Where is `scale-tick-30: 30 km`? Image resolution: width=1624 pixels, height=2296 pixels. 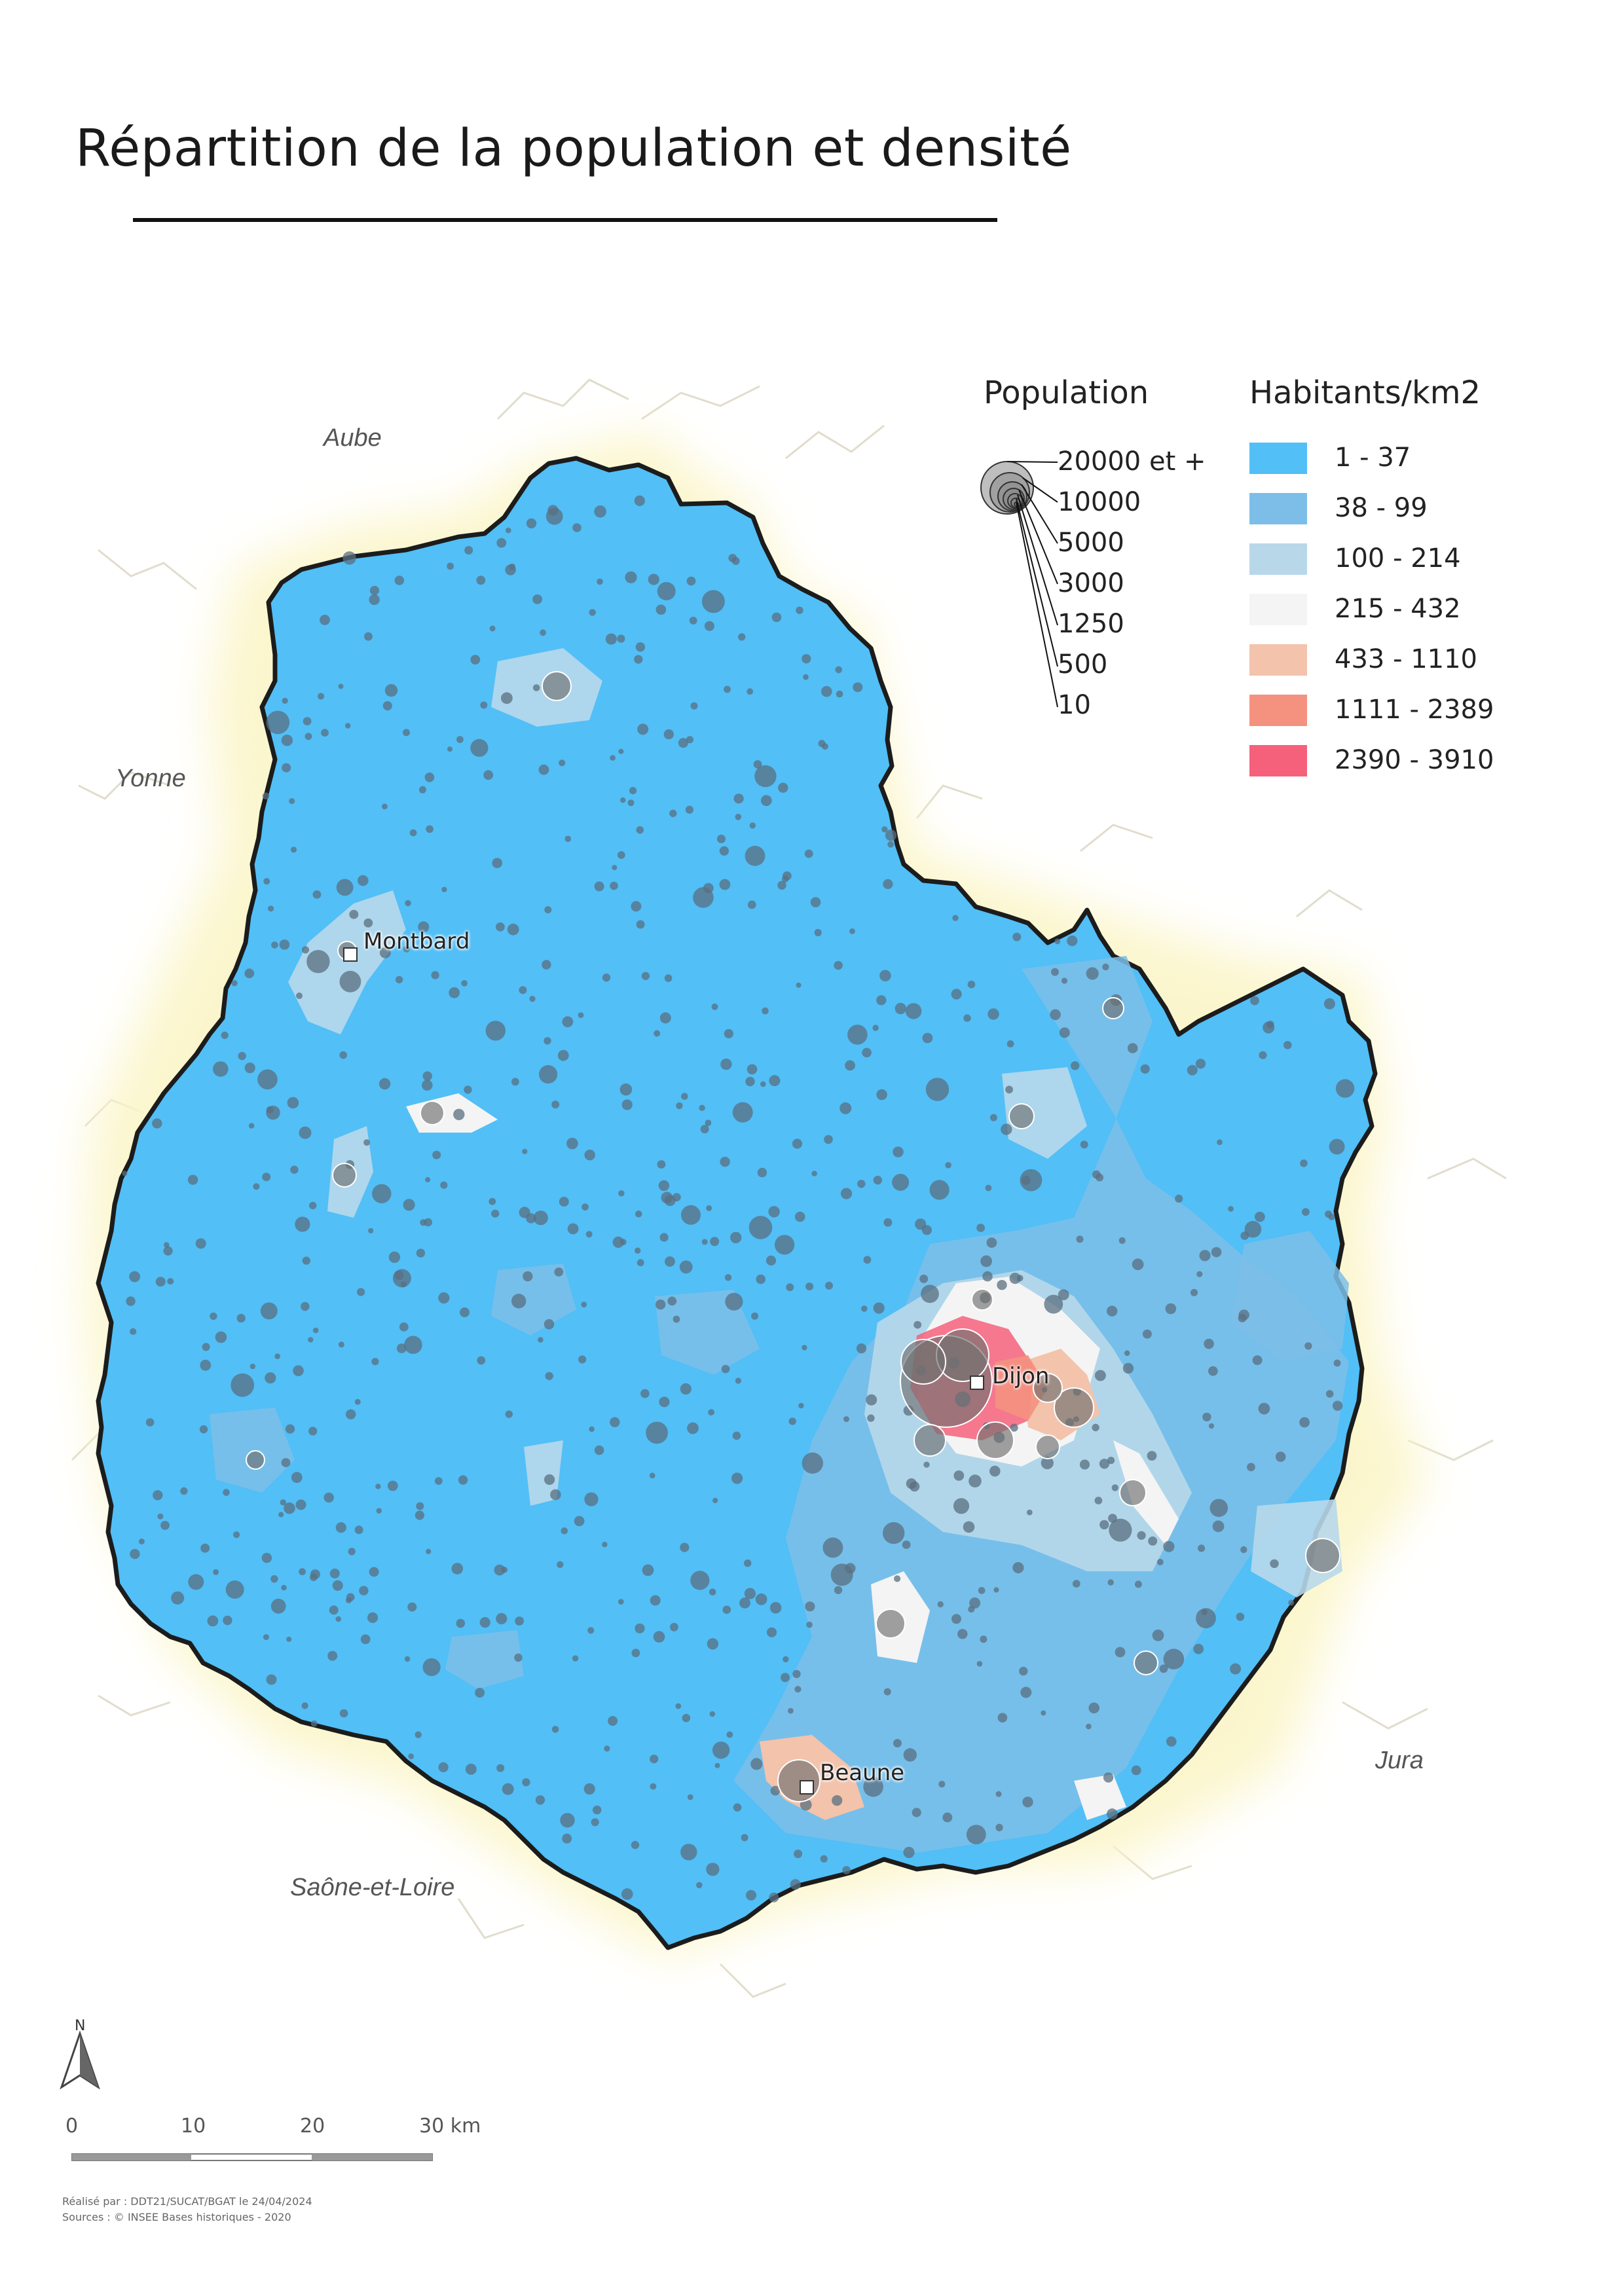 scale-tick-30: 30 km is located at coordinates (450, 2126).